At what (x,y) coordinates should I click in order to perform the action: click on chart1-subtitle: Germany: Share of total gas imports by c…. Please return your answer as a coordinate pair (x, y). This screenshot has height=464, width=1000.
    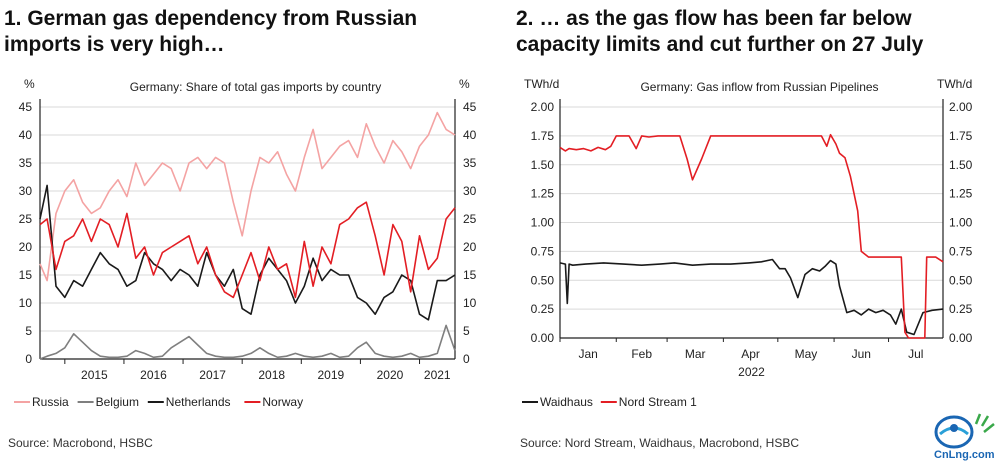
    Looking at the image, I should click on (255, 87).